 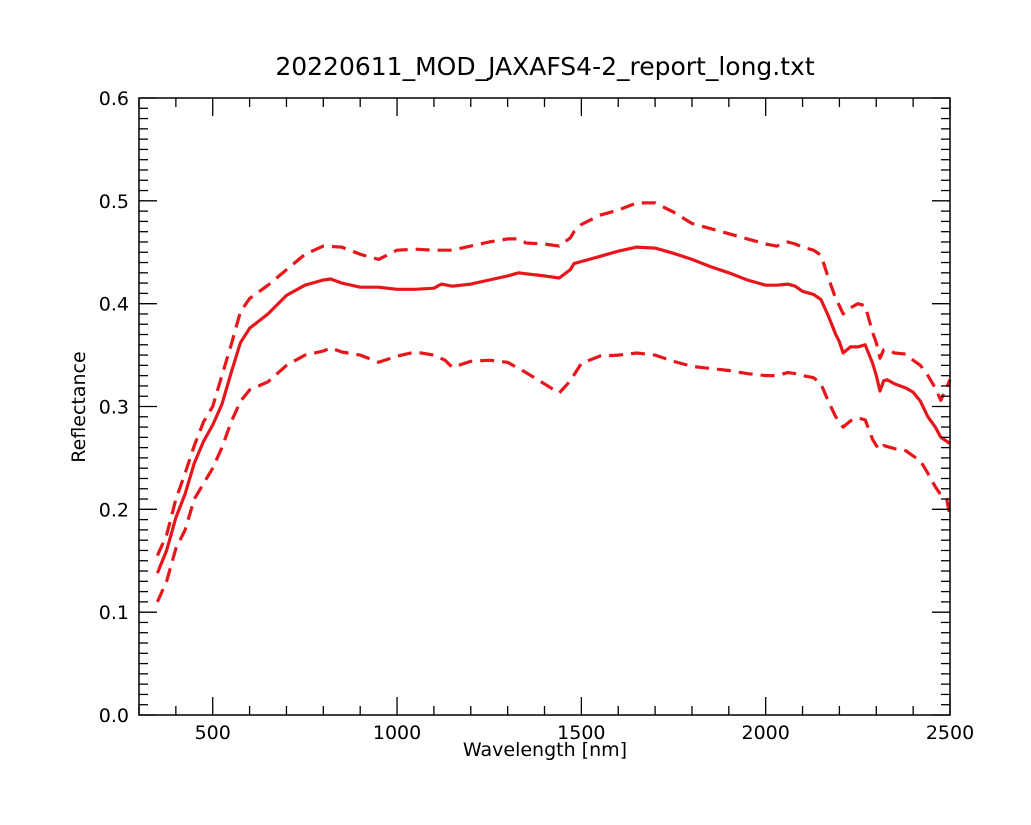 What do you see at coordinates (213, 733) in the screenshot?
I see `x-tick-label: 500` at bounding box center [213, 733].